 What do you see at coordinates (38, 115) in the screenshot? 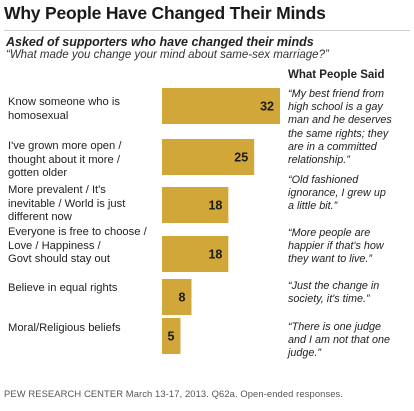
I see `category-label-line: homosexual` at bounding box center [38, 115].